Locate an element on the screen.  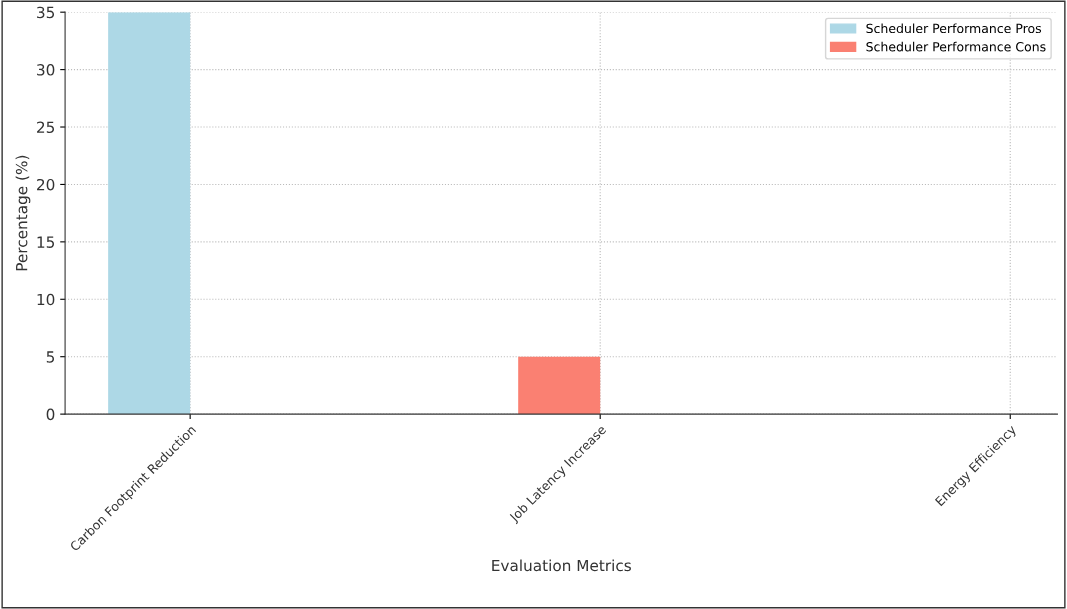
x-axis-title: Evaluation Metrics is located at coordinates (561, 565).